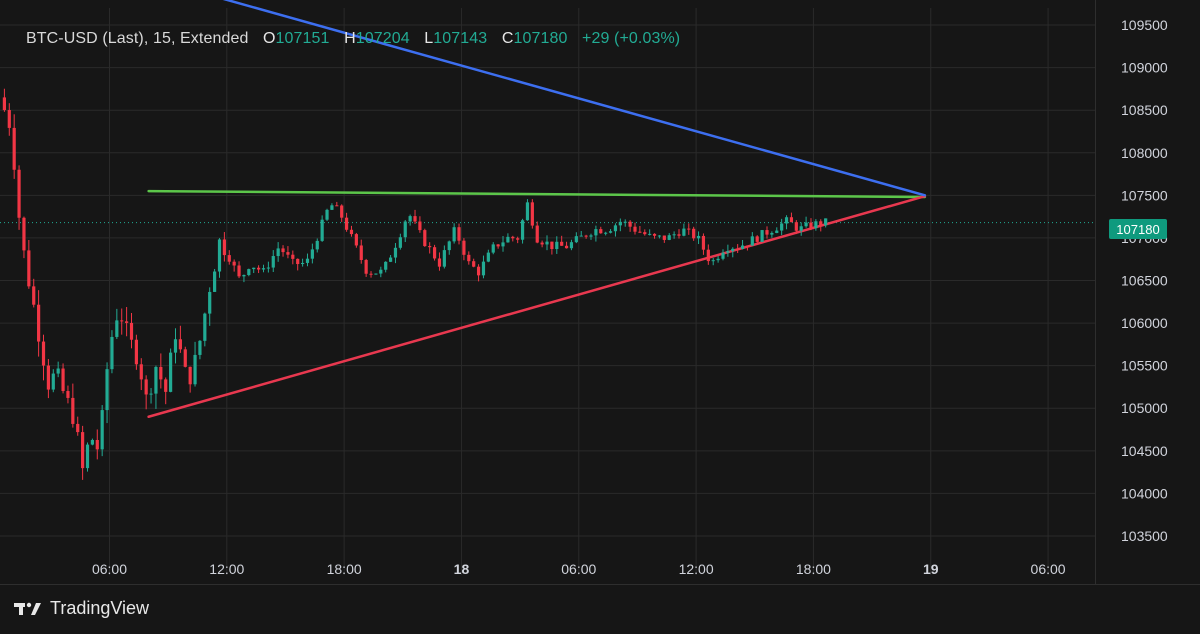 The image size is (1200, 634). What do you see at coordinates (1138, 229) in the screenshot?
I see `last-price-tag: 107180` at bounding box center [1138, 229].